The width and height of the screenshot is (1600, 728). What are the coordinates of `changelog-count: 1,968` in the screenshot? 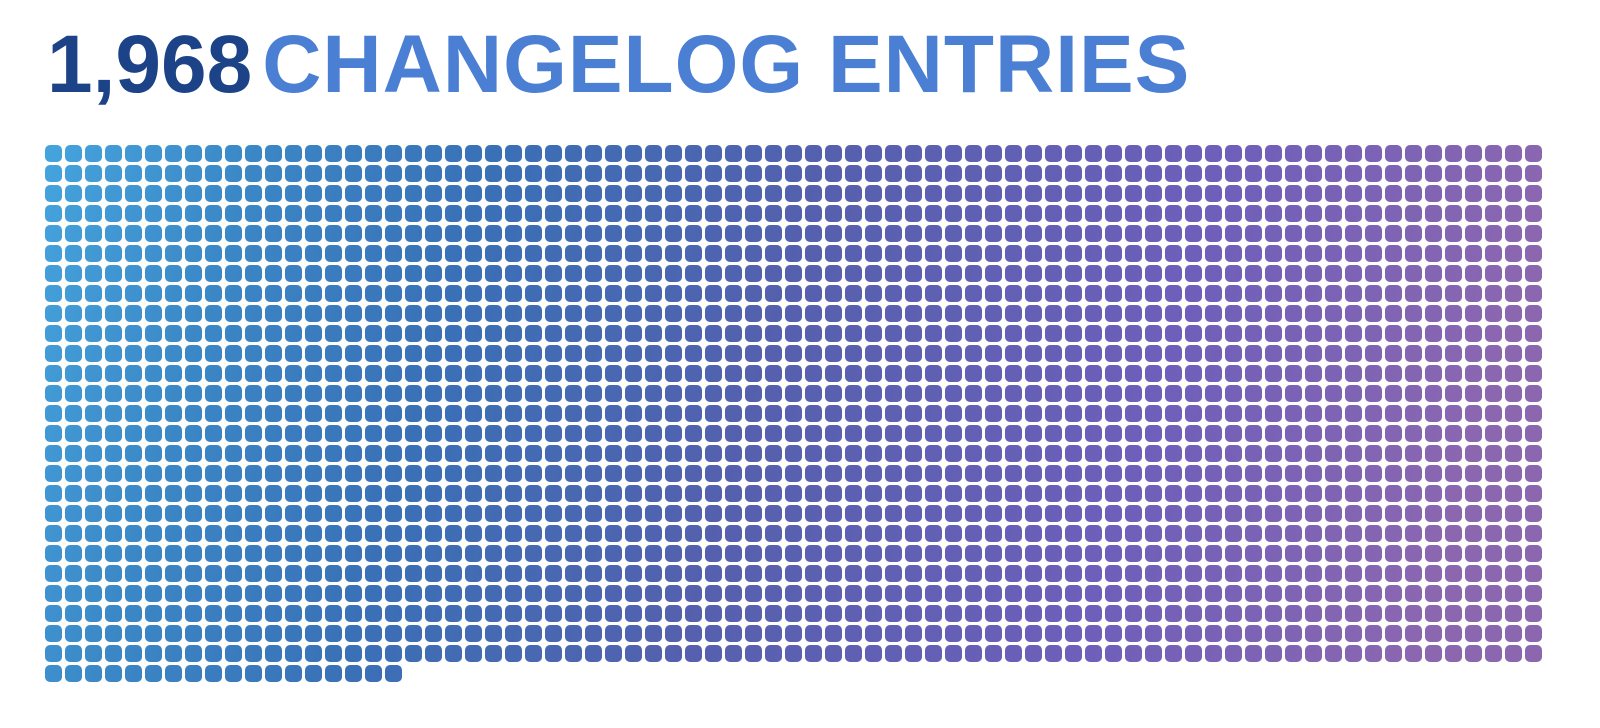 It's located at (150, 64).